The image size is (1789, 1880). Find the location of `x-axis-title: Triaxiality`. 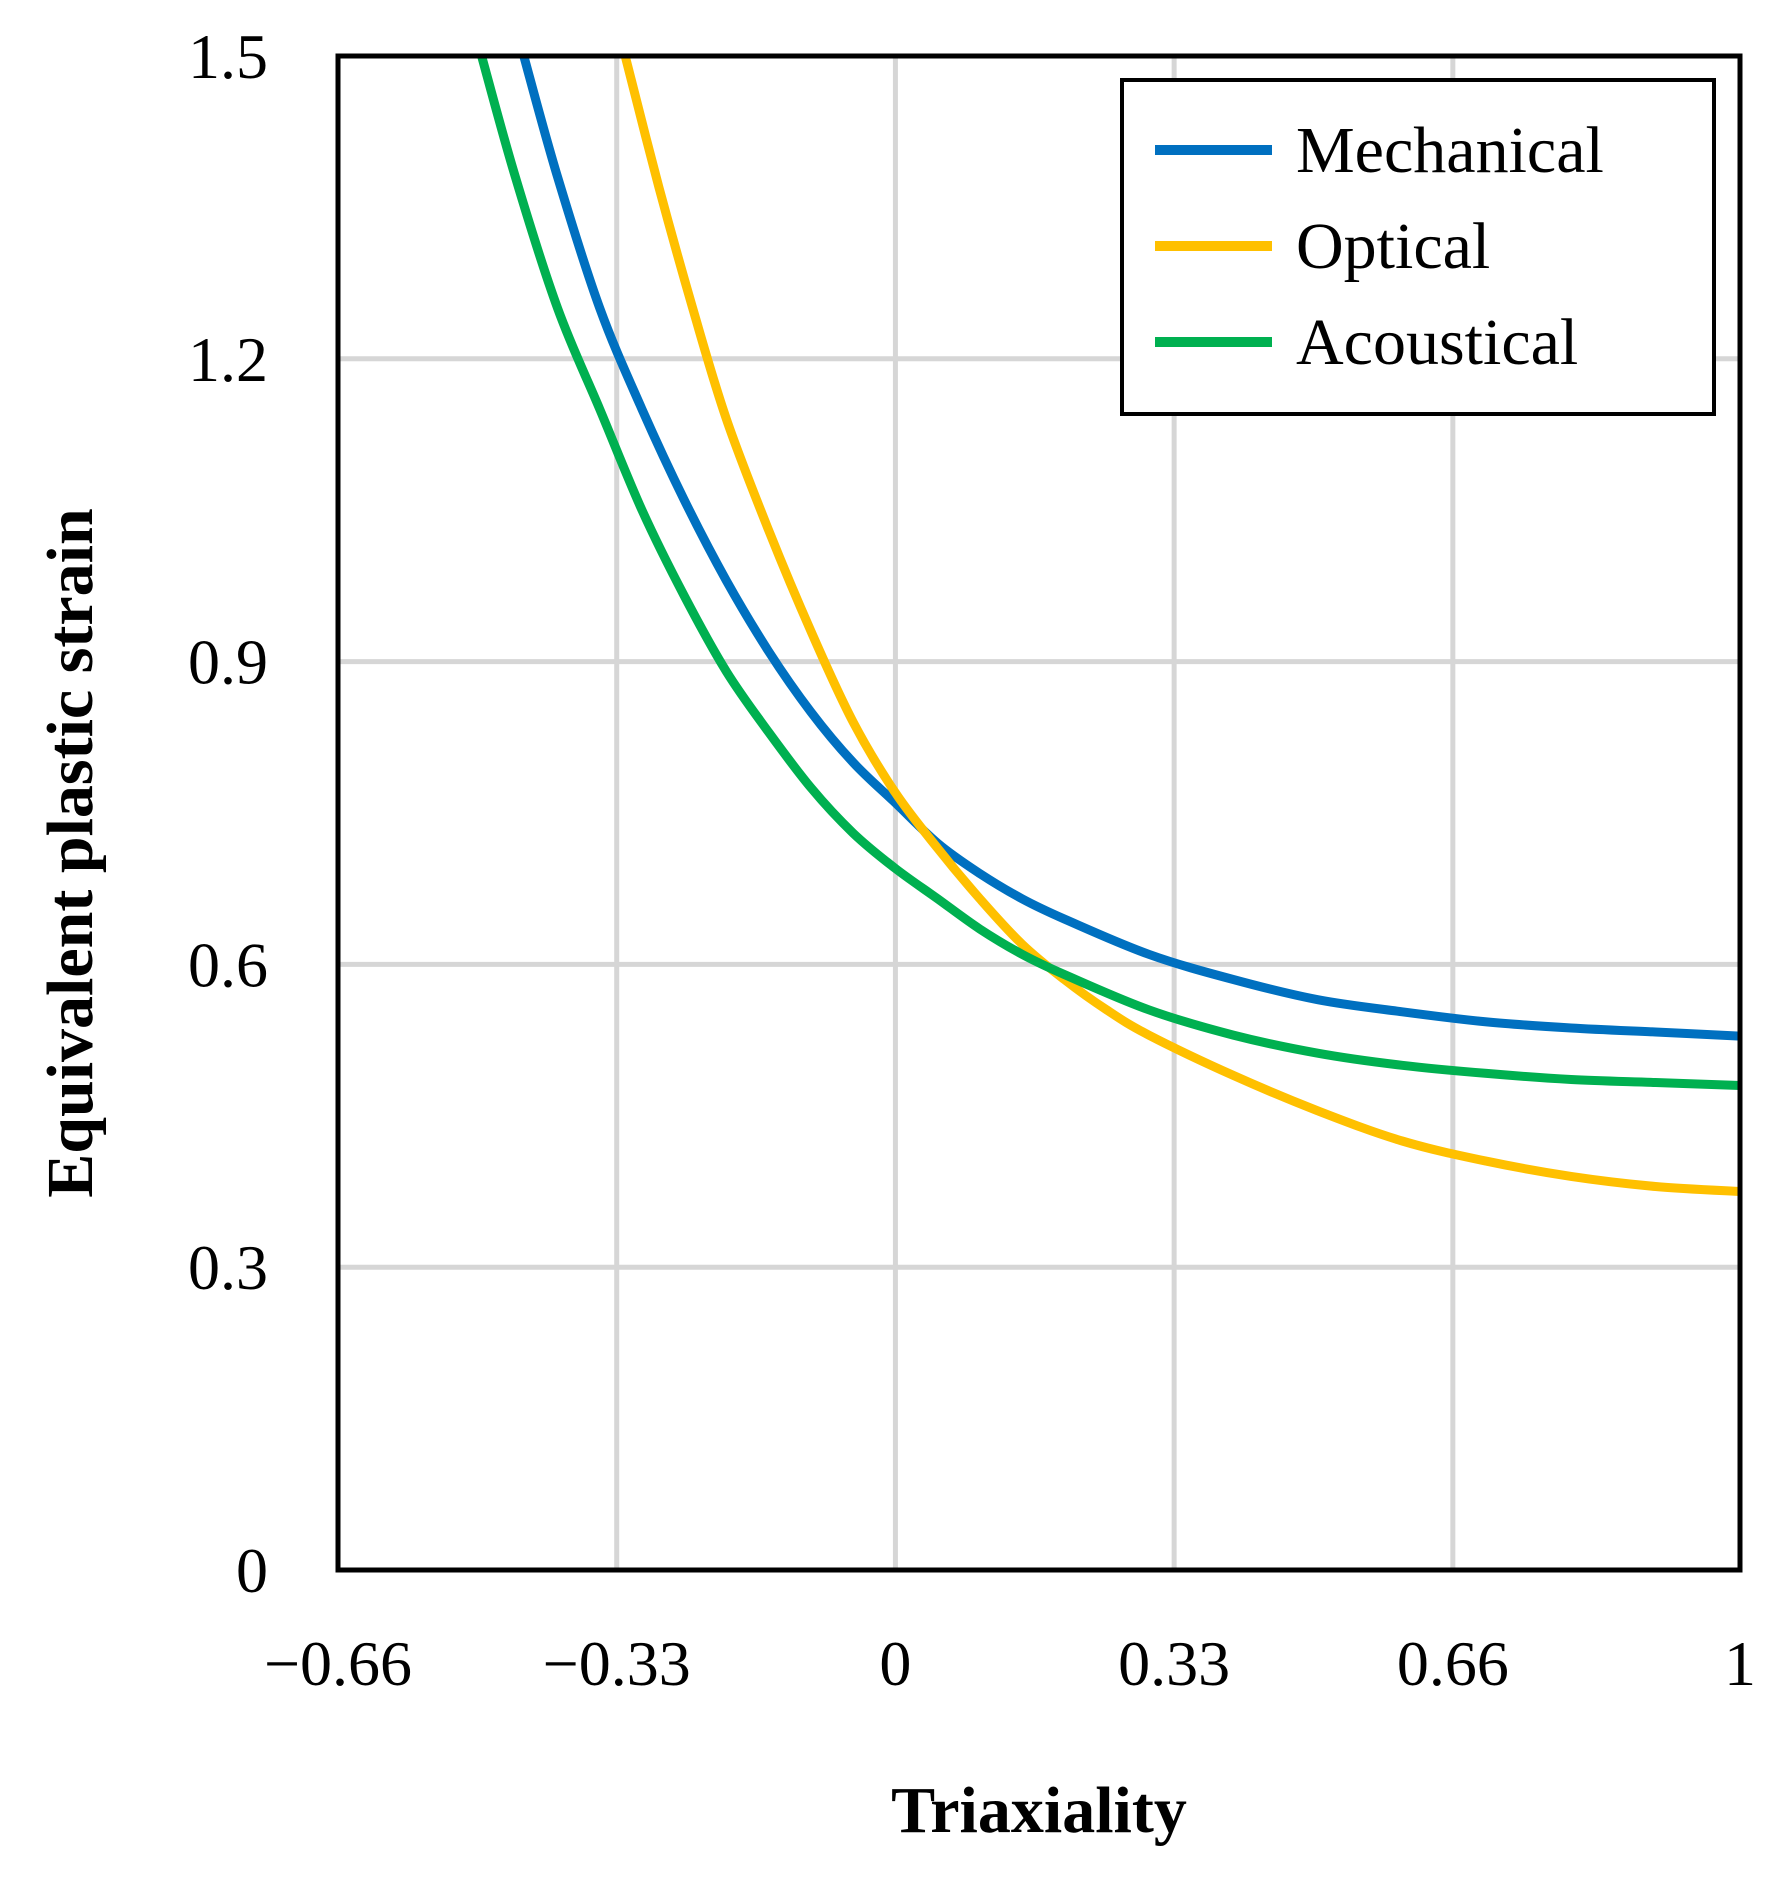

x-axis-title: Triaxiality is located at coordinates (1039, 1810).